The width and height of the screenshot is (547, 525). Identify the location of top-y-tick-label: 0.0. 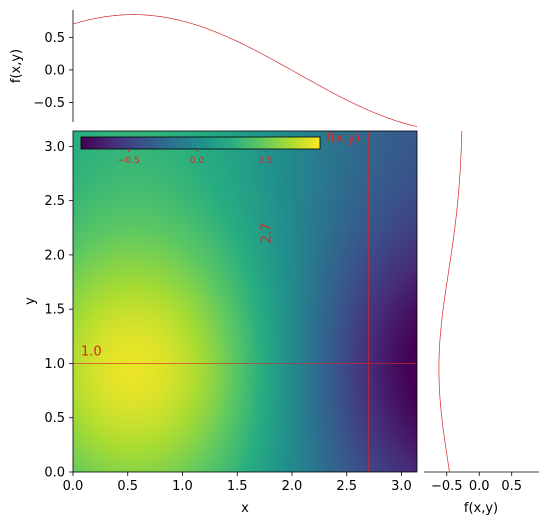
(54, 70).